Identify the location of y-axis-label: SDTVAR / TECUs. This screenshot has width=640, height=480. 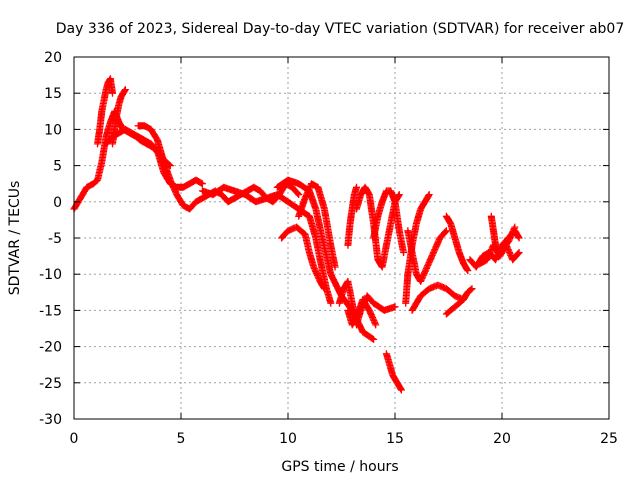
(15, 238).